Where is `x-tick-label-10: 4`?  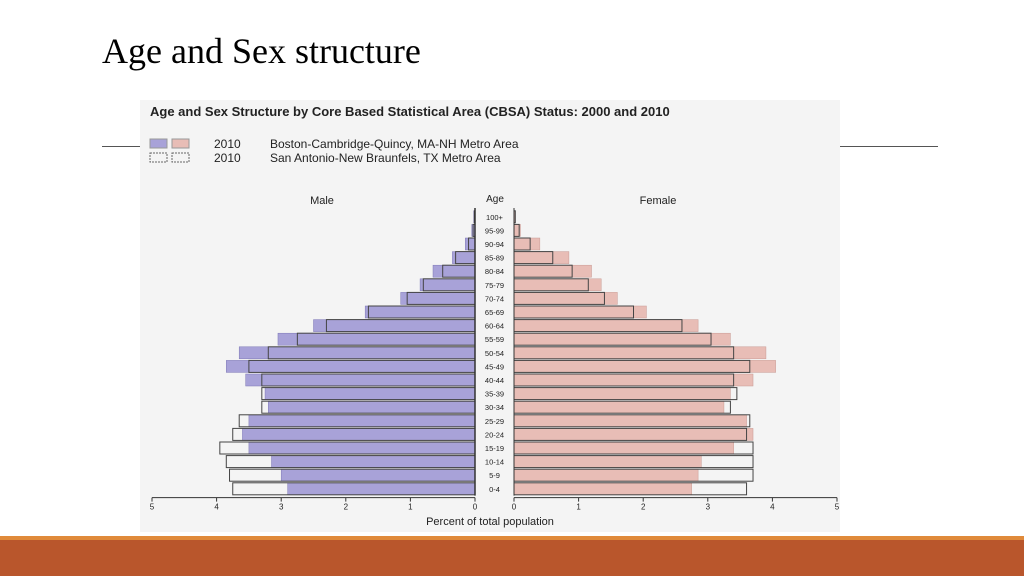 x-tick-label-10: 4 is located at coordinates (772, 507).